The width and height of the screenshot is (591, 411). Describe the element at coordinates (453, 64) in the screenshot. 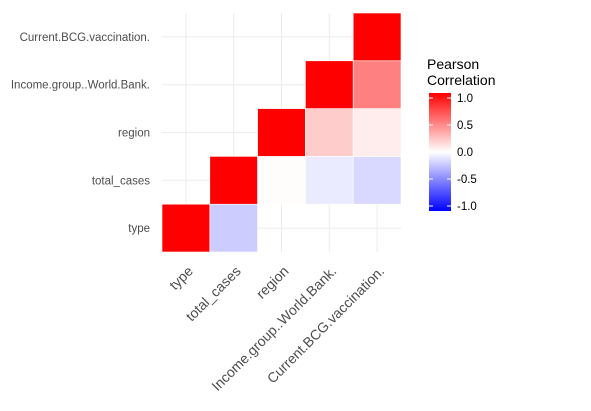

I see `legend-title-line-1: Pearson` at that location.